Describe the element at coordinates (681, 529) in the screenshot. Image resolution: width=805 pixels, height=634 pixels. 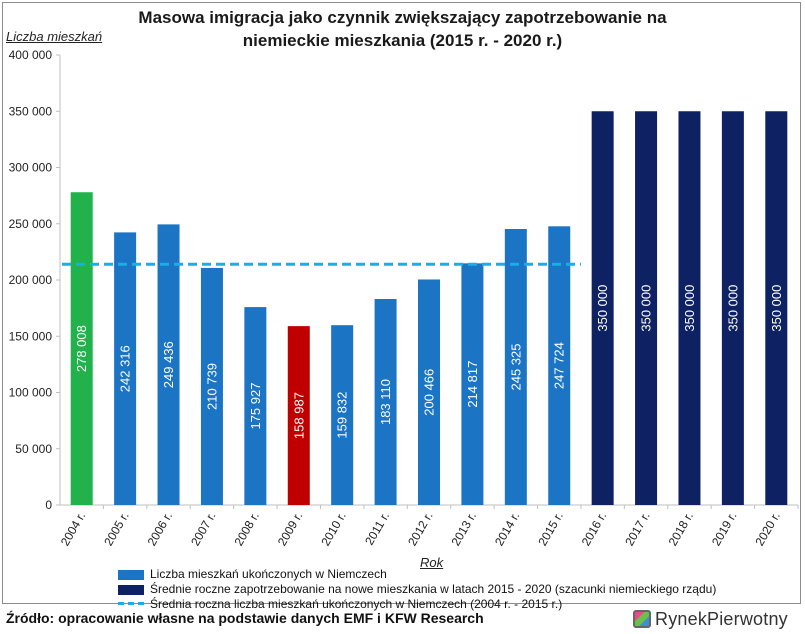
I see `x-tick-label: 2018 r.` at that location.